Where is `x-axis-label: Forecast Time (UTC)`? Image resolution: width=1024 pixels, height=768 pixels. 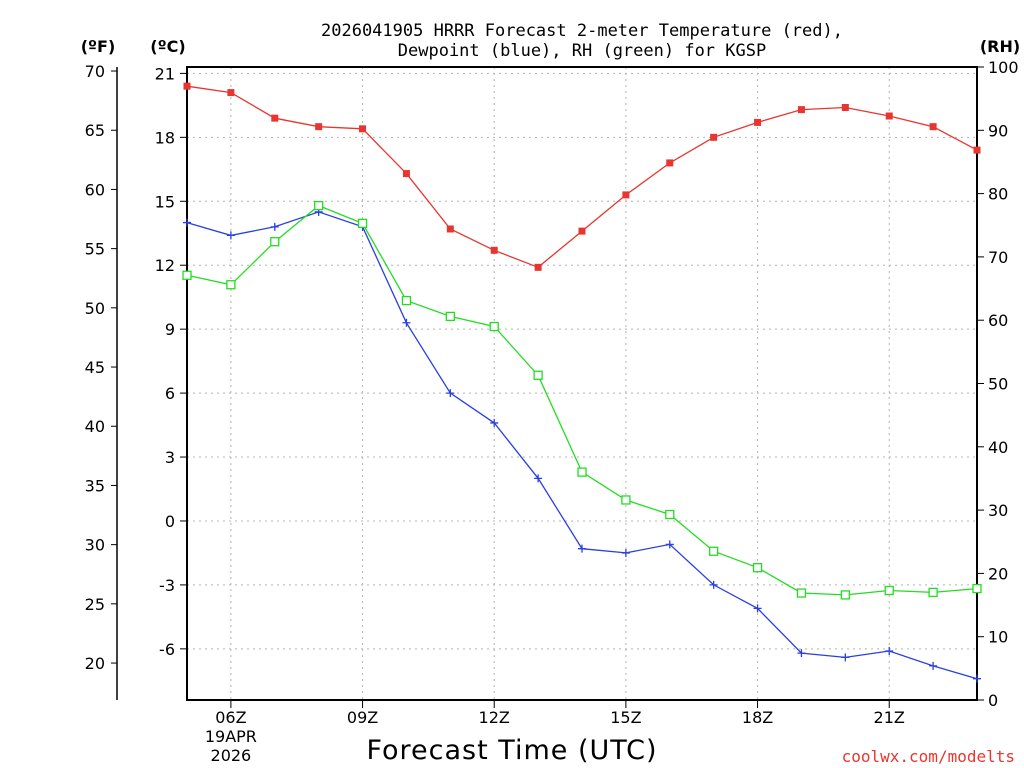
x-axis-label: Forecast Time (UTC) is located at coordinates (511, 750).